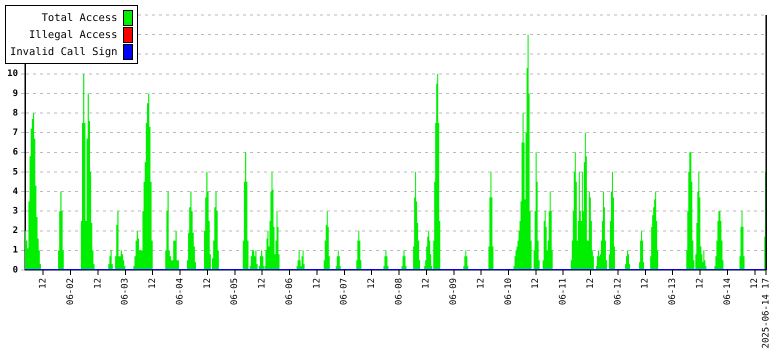  I want to click on x-tick-label: 06-11, so click(563, 292).